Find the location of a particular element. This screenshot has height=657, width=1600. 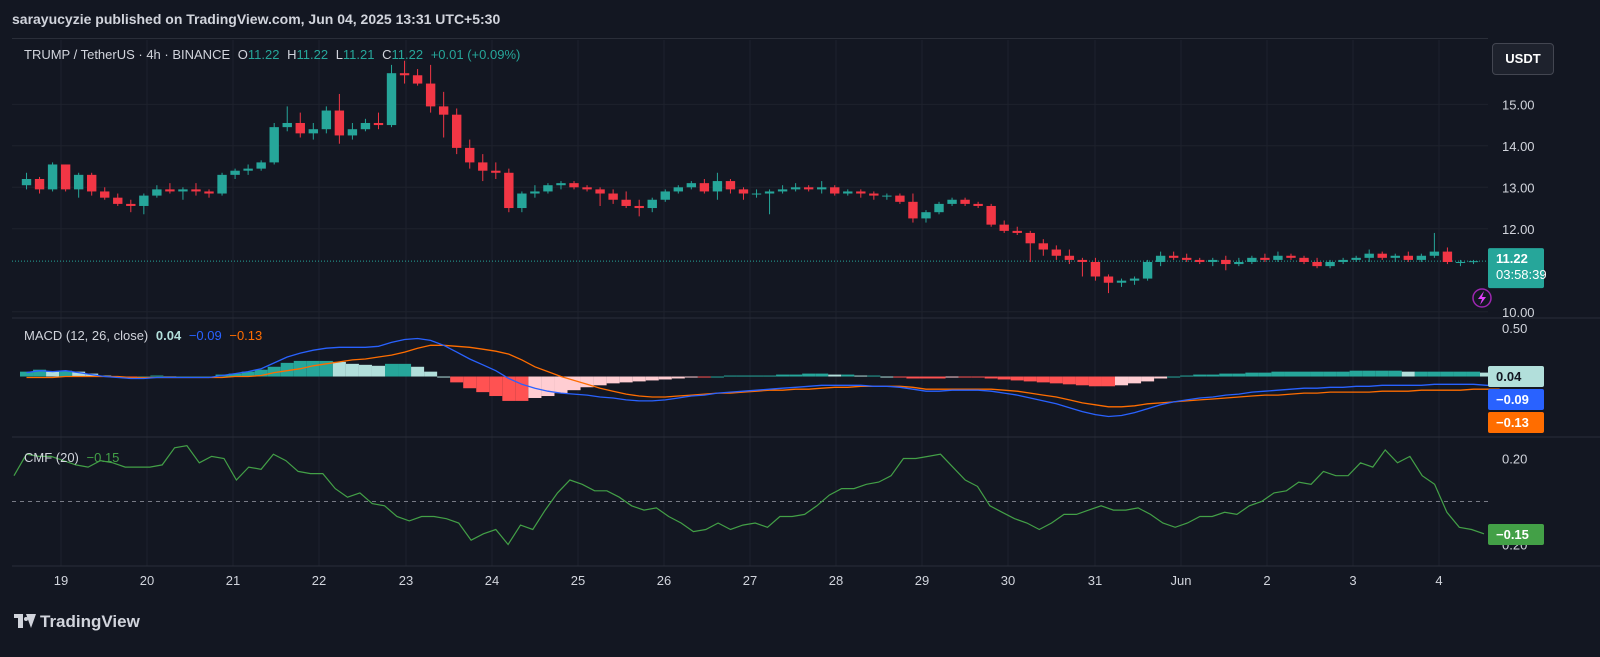

high-label: H is located at coordinates (292, 54).